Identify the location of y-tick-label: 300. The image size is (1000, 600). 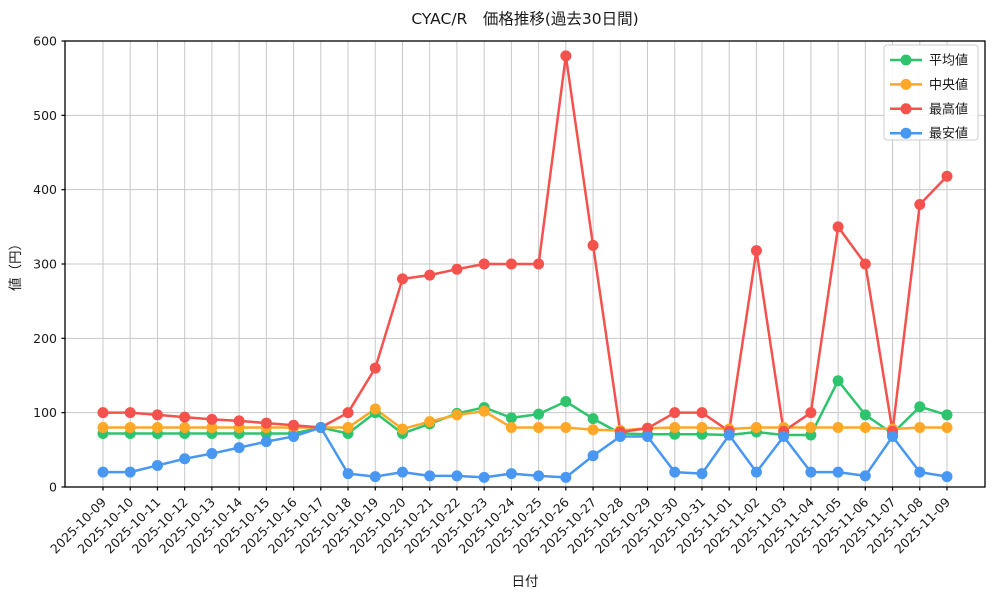
(45, 264).